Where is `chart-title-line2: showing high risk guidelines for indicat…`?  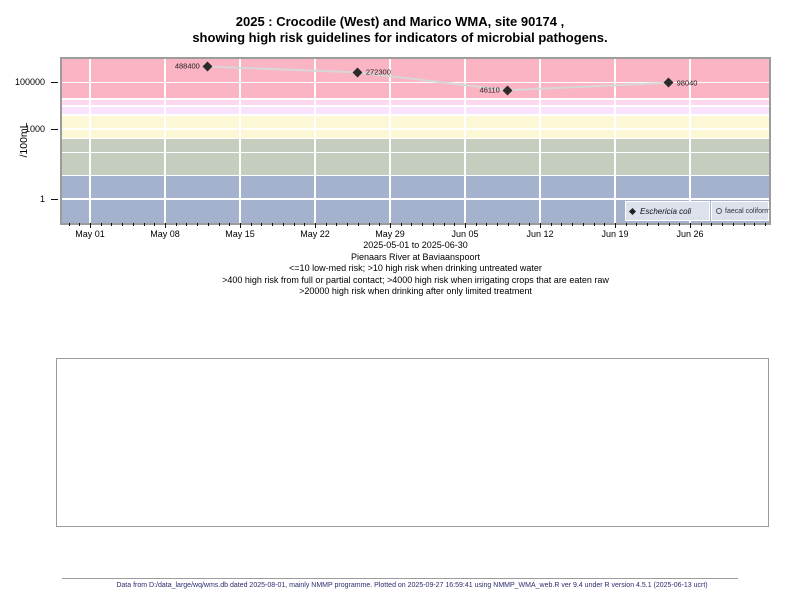
chart-title-line2: showing high risk guidelines for indicat… is located at coordinates (400, 37).